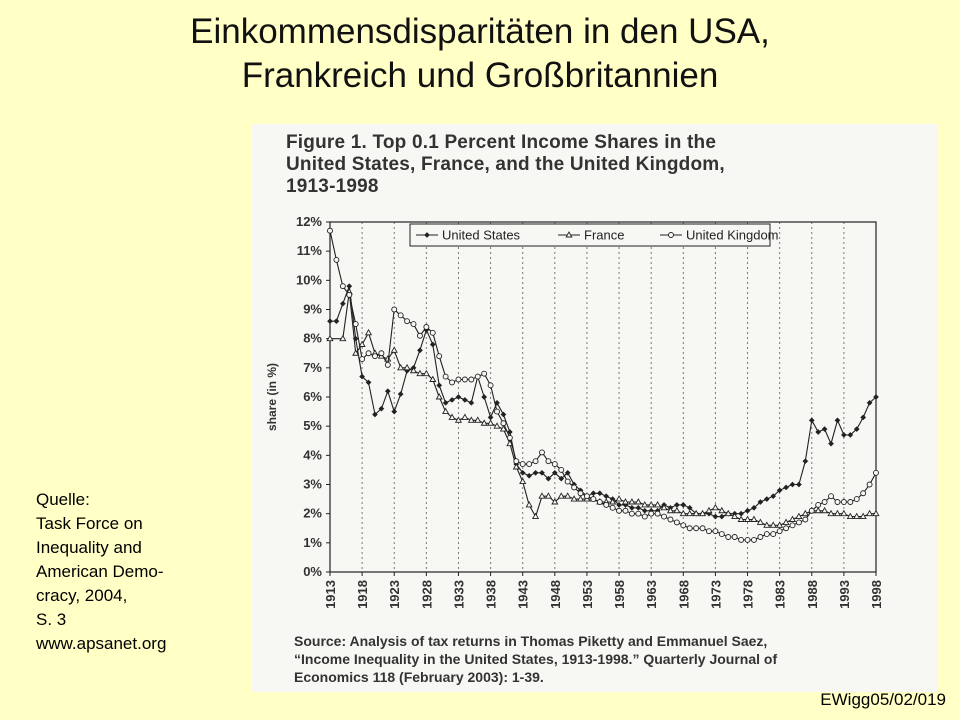  What do you see at coordinates (51, 619) in the screenshot?
I see `source-line: S. 3` at bounding box center [51, 619].